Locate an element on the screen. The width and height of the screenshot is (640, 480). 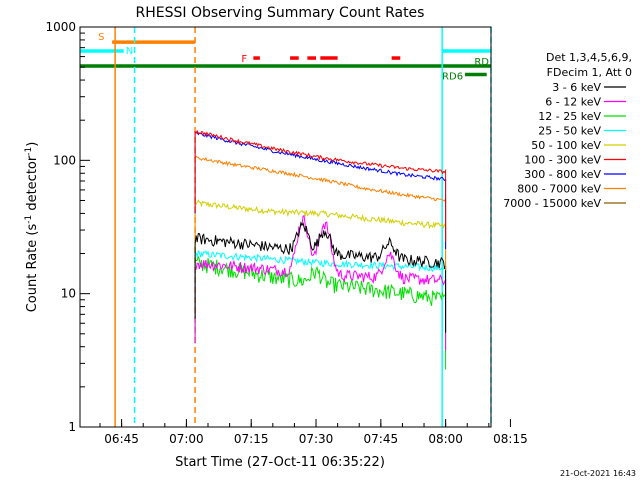
legend-header-2: FDecim 1, Att 0 is located at coordinates (589, 72).